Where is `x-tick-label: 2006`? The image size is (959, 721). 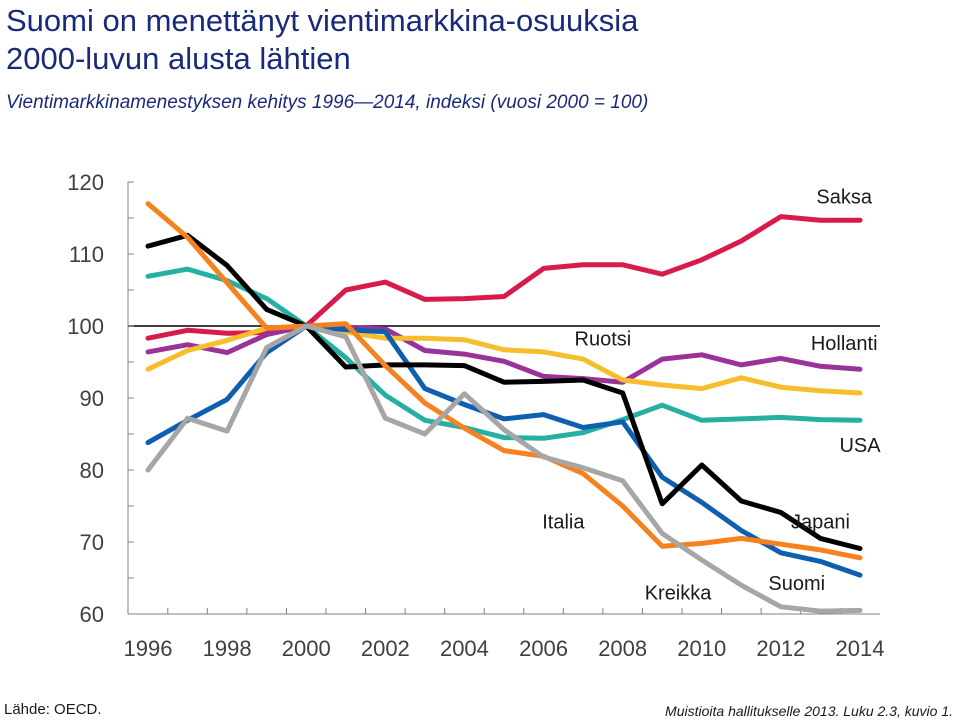 x-tick-label: 2006 is located at coordinates (543, 648).